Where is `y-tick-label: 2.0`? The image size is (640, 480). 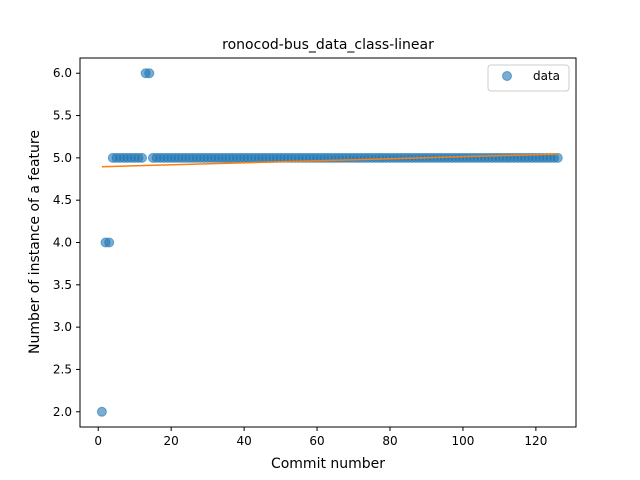 y-tick-label: 2.0 is located at coordinates (62, 412).